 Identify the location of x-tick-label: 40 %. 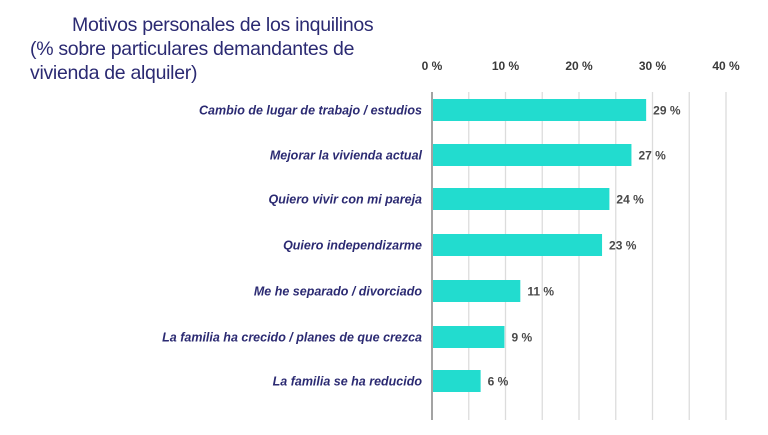
(726, 66).